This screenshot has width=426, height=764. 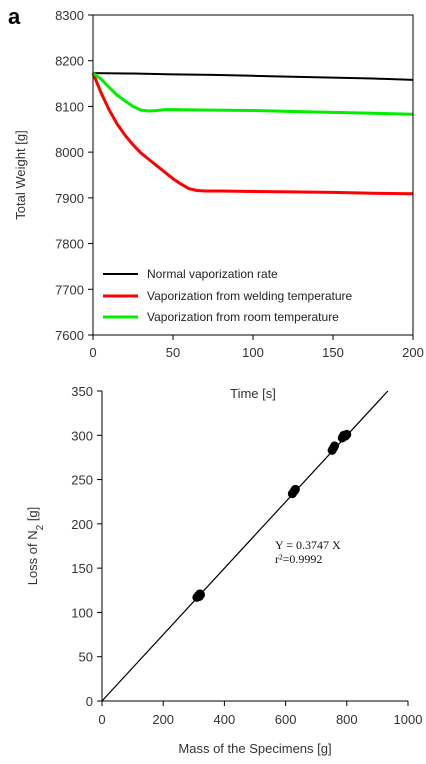 I want to click on x-tick-label: 50, so click(x=173, y=352).